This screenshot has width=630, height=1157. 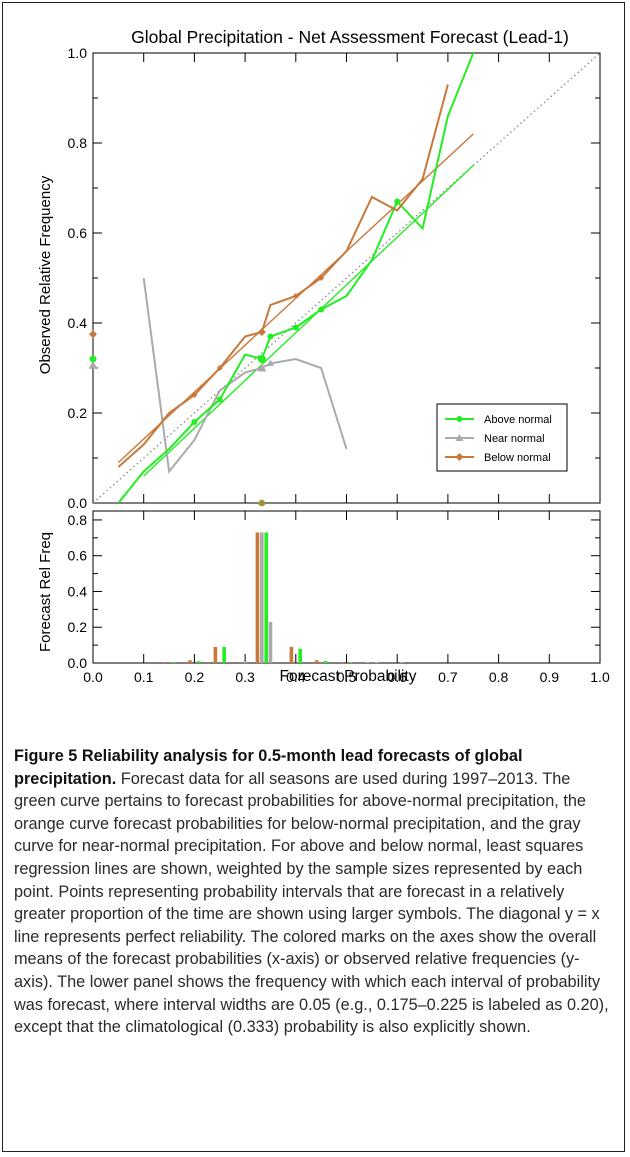 What do you see at coordinates (459, 437) in the screenshot?
I see `legend-marker-near` at bounding box center [459, 437].